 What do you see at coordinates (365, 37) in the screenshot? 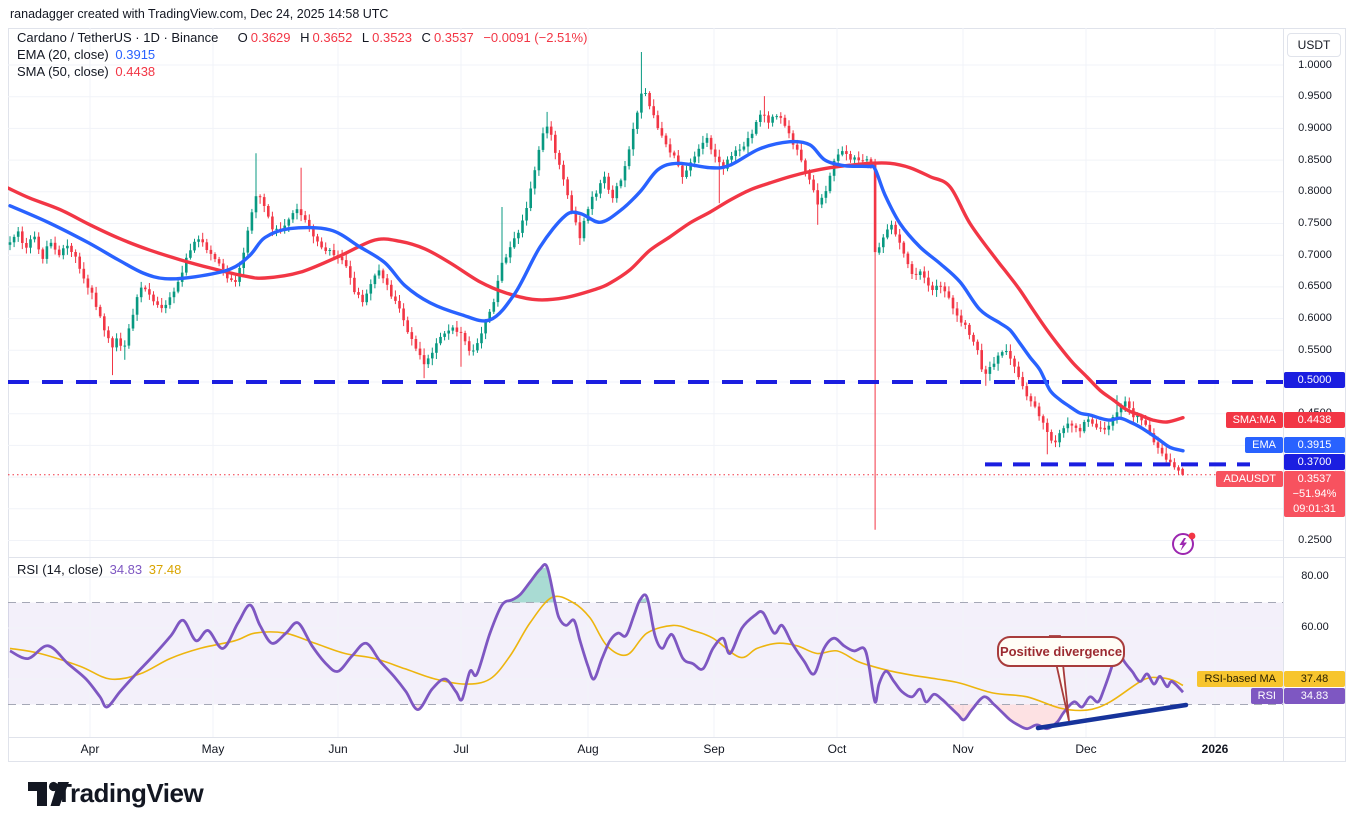
I see `low-letter: L` at bounding box center [365, 37].